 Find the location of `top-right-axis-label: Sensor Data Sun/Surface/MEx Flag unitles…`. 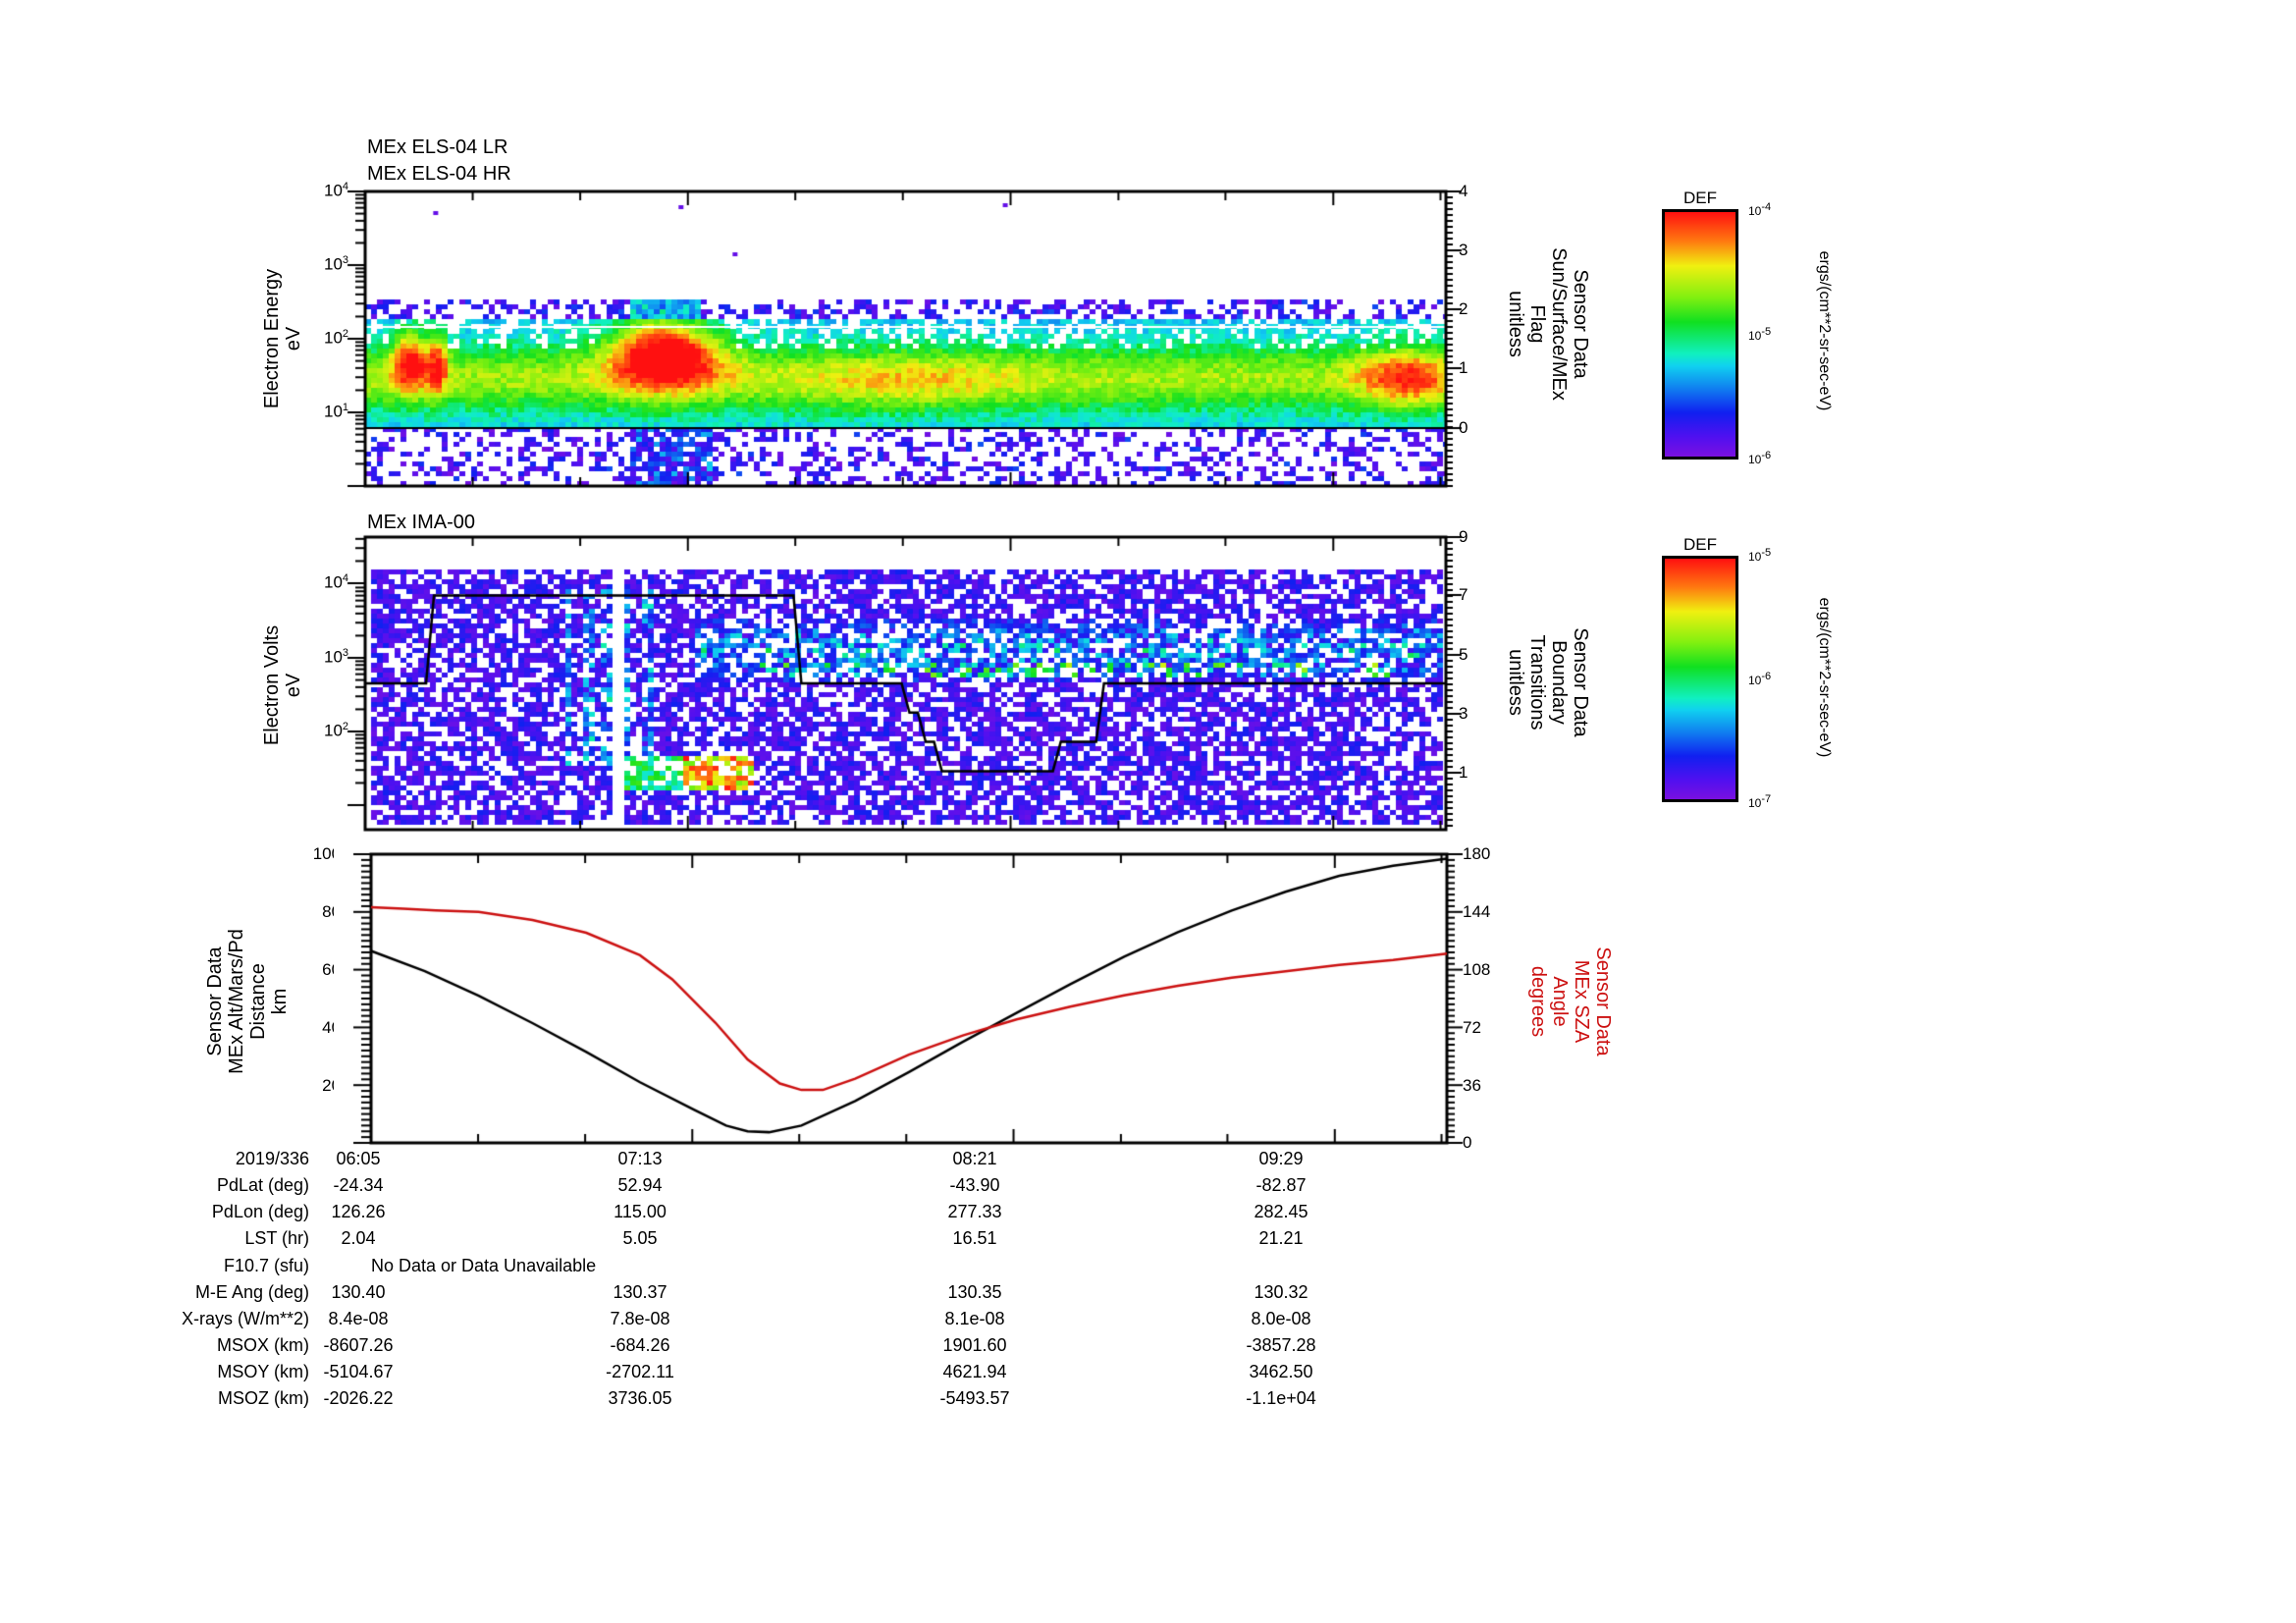

top-right-axis-label: Sensor Data Sun/Surface/MEx Flag unitles… is located at coordinates (1548, 324).